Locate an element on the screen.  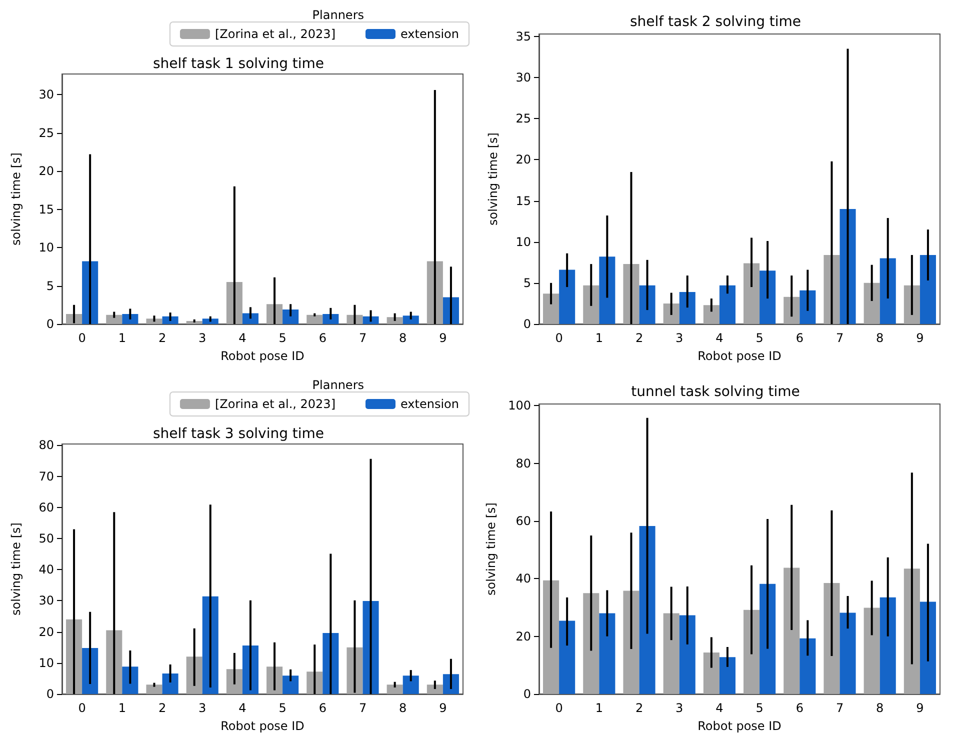
y-tick-label: 60 is located at coordinates (523, 521).